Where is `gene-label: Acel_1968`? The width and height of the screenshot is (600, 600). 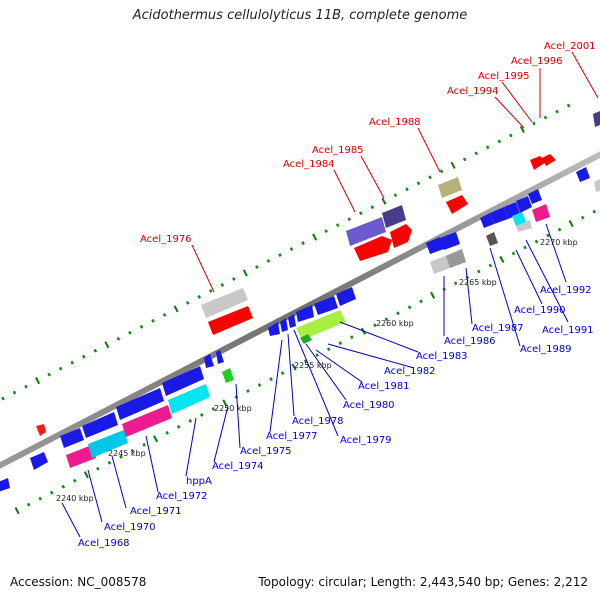
gene-label: Acel_1968 is located at coordinates (104, 543).